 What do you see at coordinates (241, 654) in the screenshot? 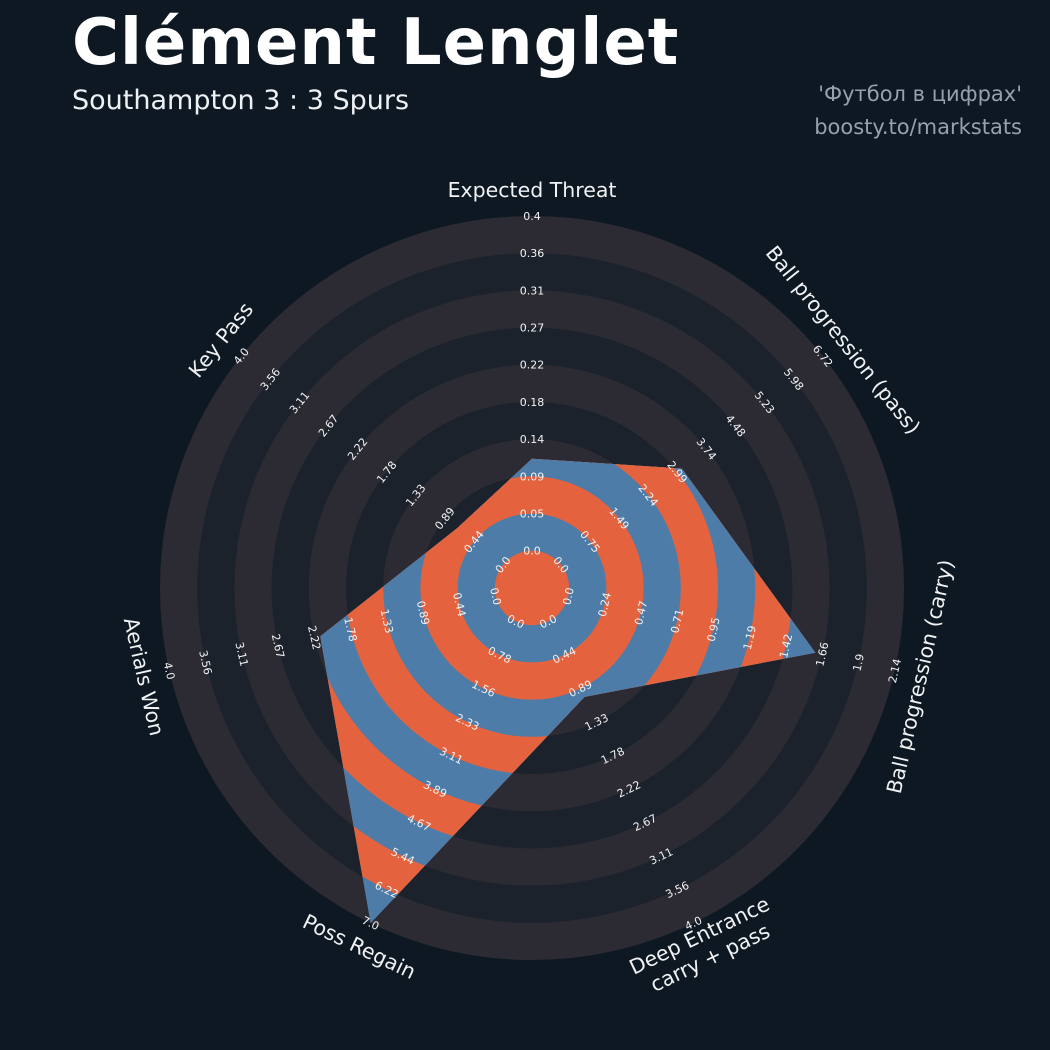
I see `tick-label: 3.11` at bounding box center [241, 654].